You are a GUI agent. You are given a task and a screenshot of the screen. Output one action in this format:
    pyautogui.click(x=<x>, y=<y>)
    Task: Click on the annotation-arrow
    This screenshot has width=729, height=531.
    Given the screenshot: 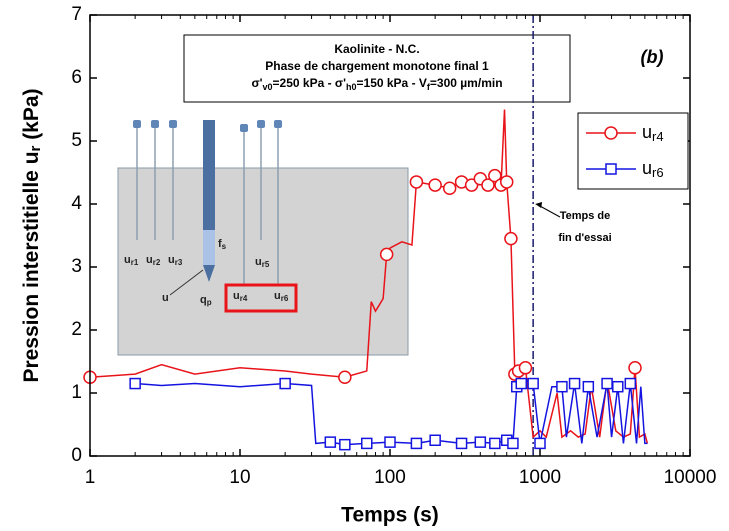 What is the action you would take?
    pyautogui.click(x=549, y=211)
    